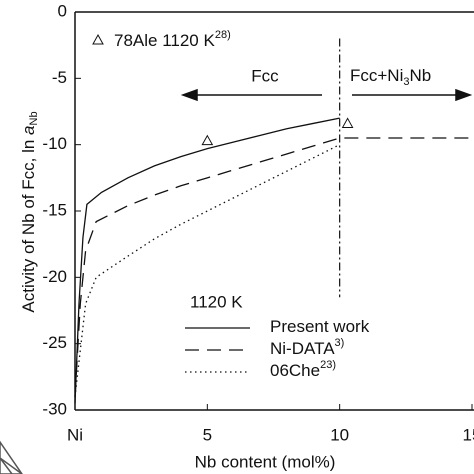 The width and height of the screenshot is (474, 474). What do you see at coordinates (75, 434) in the screenshot?
I see `x-tick-label: Ni` at bounding box center [75, 434].